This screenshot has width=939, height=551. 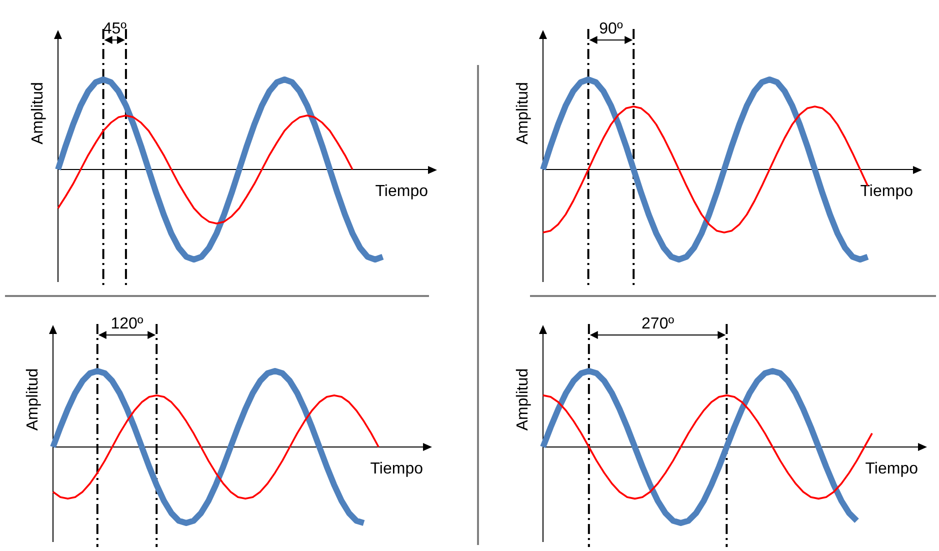 I want to click on text: 270º, so click(x=658, y=323).